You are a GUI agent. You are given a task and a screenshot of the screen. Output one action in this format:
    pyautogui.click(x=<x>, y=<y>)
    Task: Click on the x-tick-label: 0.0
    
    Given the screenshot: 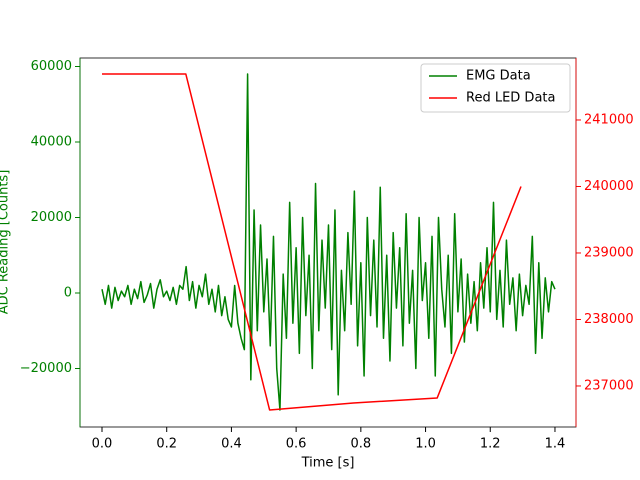 What is the action you would take?
    pyautogui.click(x=102, y=444)
    